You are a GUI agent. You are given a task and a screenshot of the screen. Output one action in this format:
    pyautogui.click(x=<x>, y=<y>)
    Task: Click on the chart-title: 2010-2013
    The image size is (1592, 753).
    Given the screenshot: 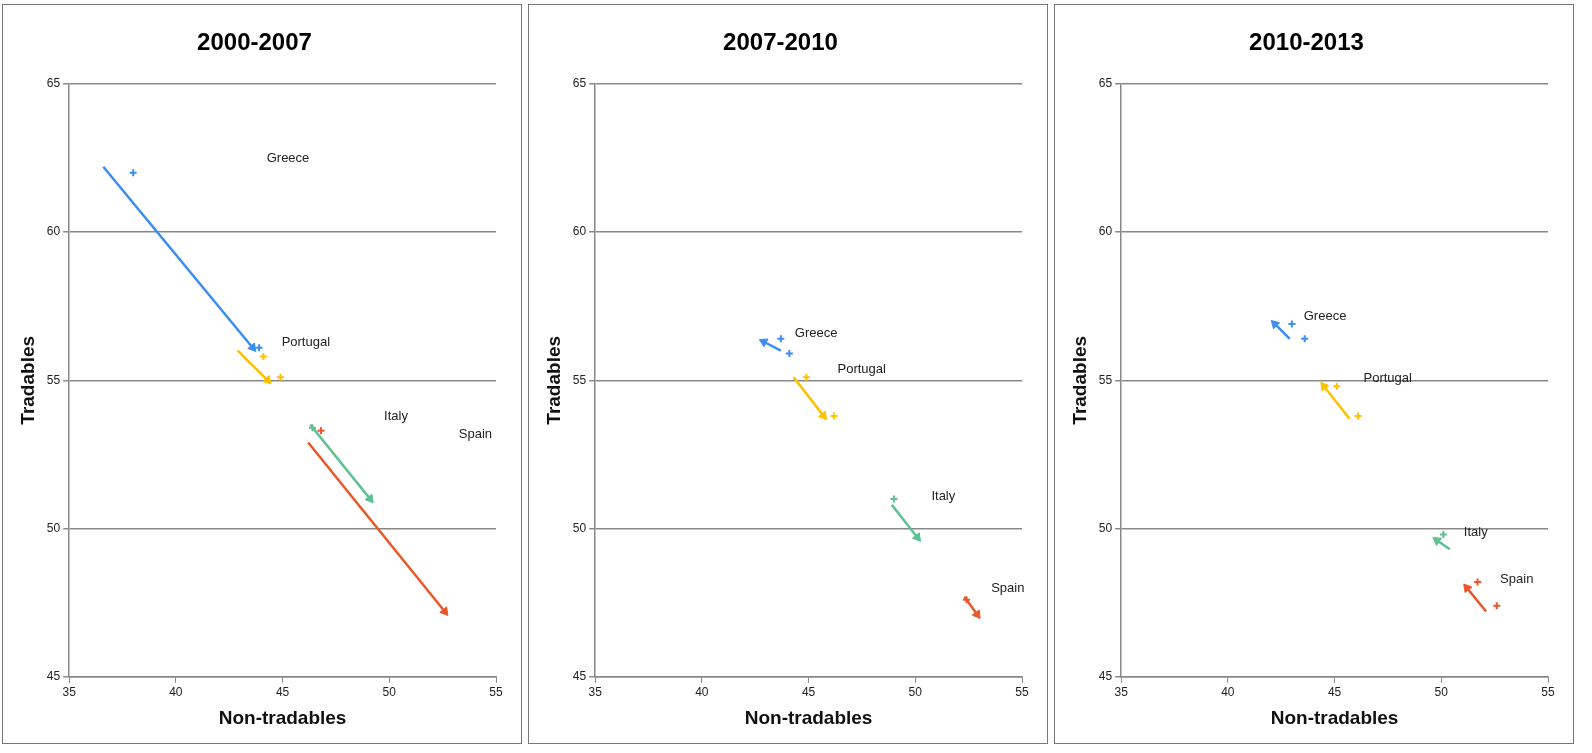 What is the action you would take?
    pyautogui.click(x=1306, y=42)
    